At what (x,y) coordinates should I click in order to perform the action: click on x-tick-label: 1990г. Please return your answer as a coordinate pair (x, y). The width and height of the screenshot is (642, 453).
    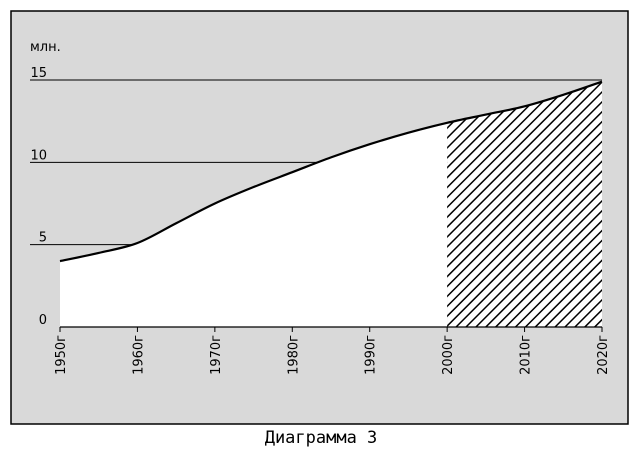
    Looking at the image, I should click on (371, 355).